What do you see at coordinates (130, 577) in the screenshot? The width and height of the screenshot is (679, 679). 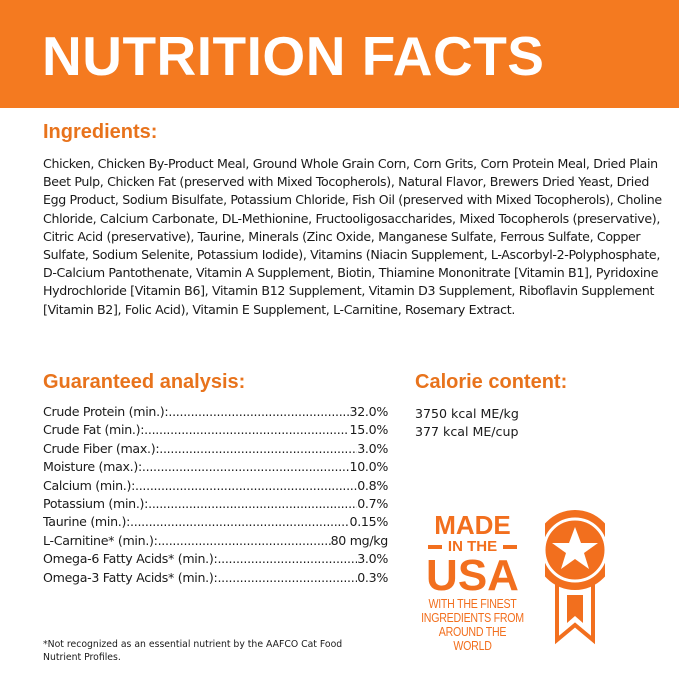 I see `analysis-label: Omega-3 Fatty Acids* (min.):` at bounding box center [130, 577].